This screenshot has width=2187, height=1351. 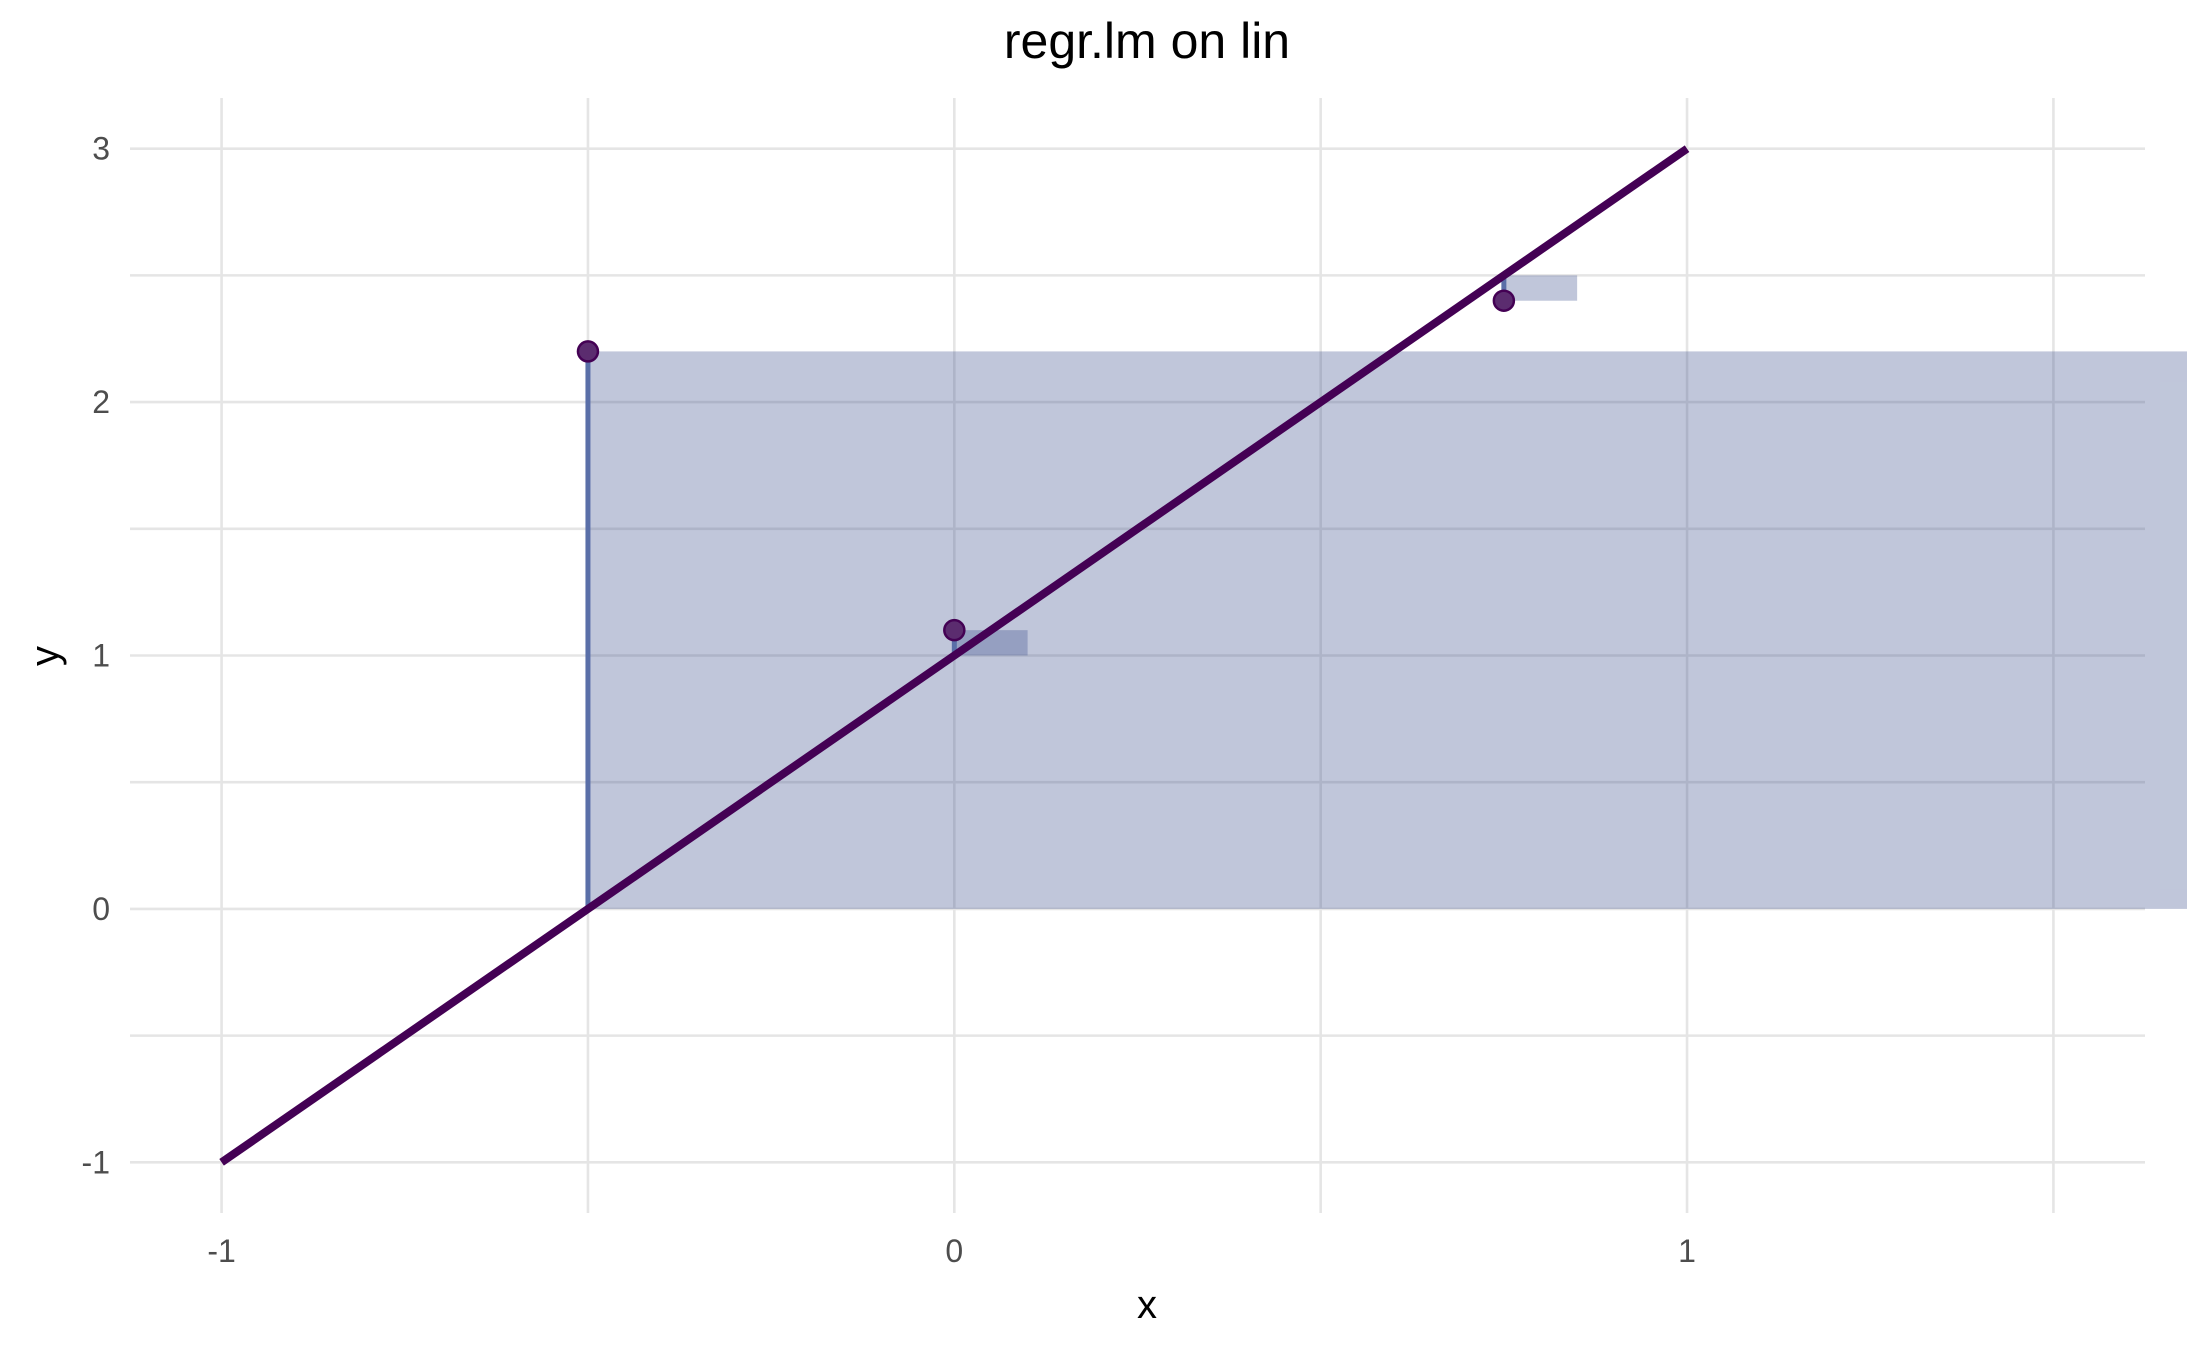 I want to click on chart-title: regr.lm on lin, so click(x=1147, y=41).